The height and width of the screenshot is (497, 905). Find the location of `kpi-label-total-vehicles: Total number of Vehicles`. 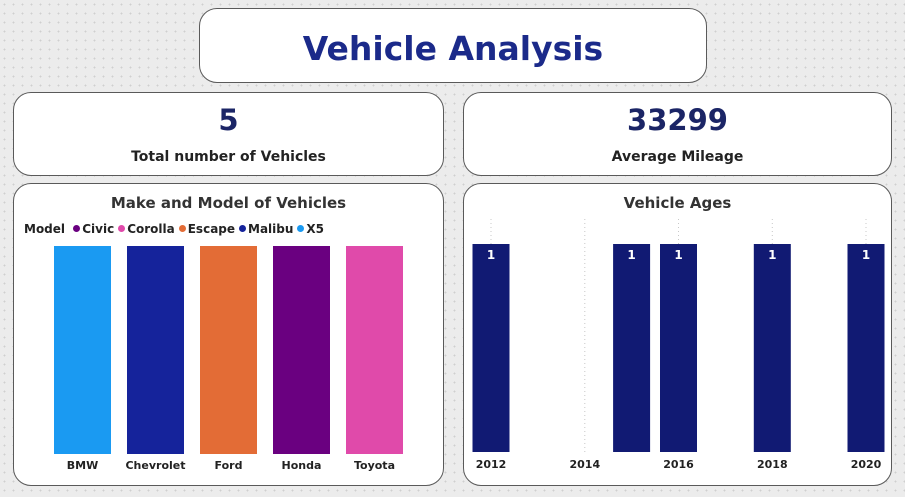

kpi-label-total-vehicles: Total number of Vehicles is located at coordinates (228, 157).